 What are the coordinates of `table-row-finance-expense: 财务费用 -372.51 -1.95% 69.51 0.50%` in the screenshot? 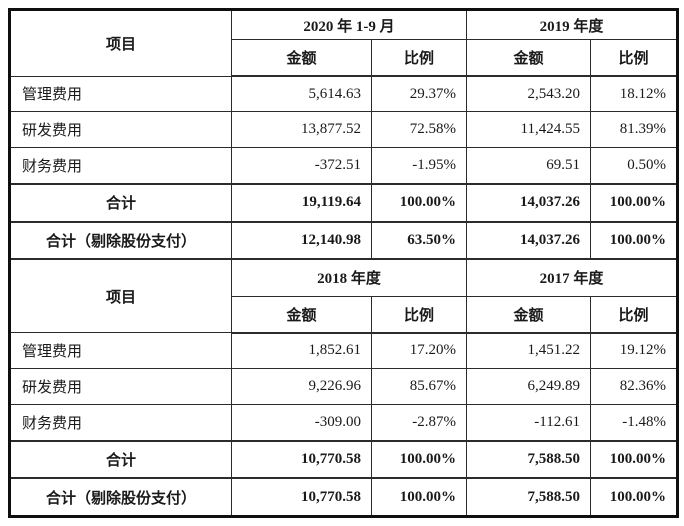 It's located at (344, 166).